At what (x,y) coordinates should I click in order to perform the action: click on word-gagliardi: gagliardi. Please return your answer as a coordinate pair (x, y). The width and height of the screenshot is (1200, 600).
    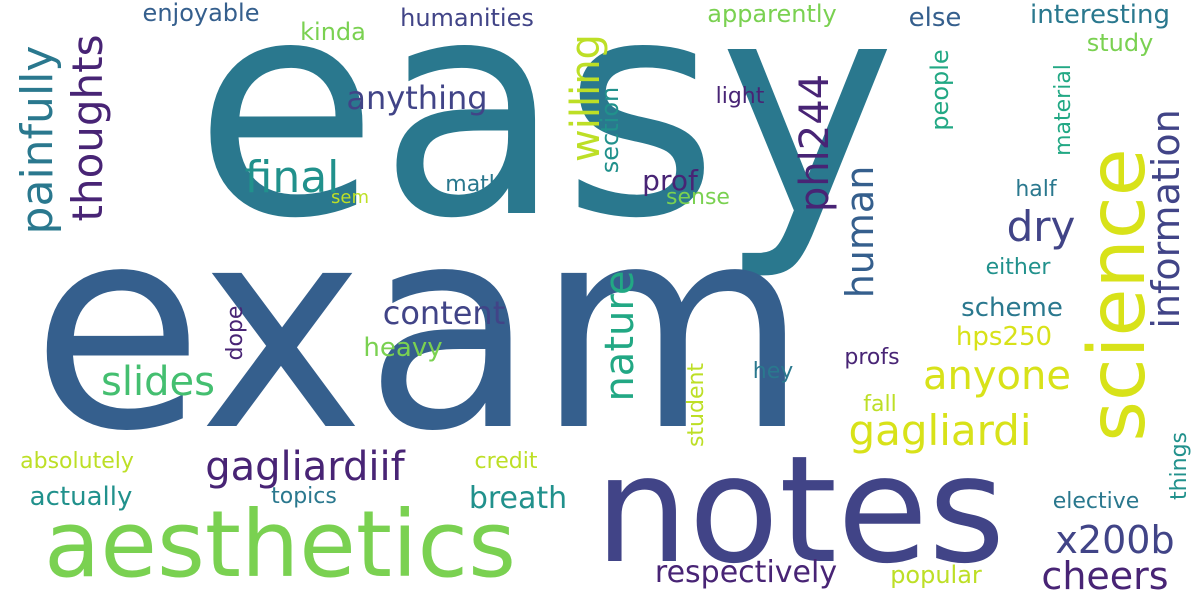
    Looking at the image, I should click on (940, 430).